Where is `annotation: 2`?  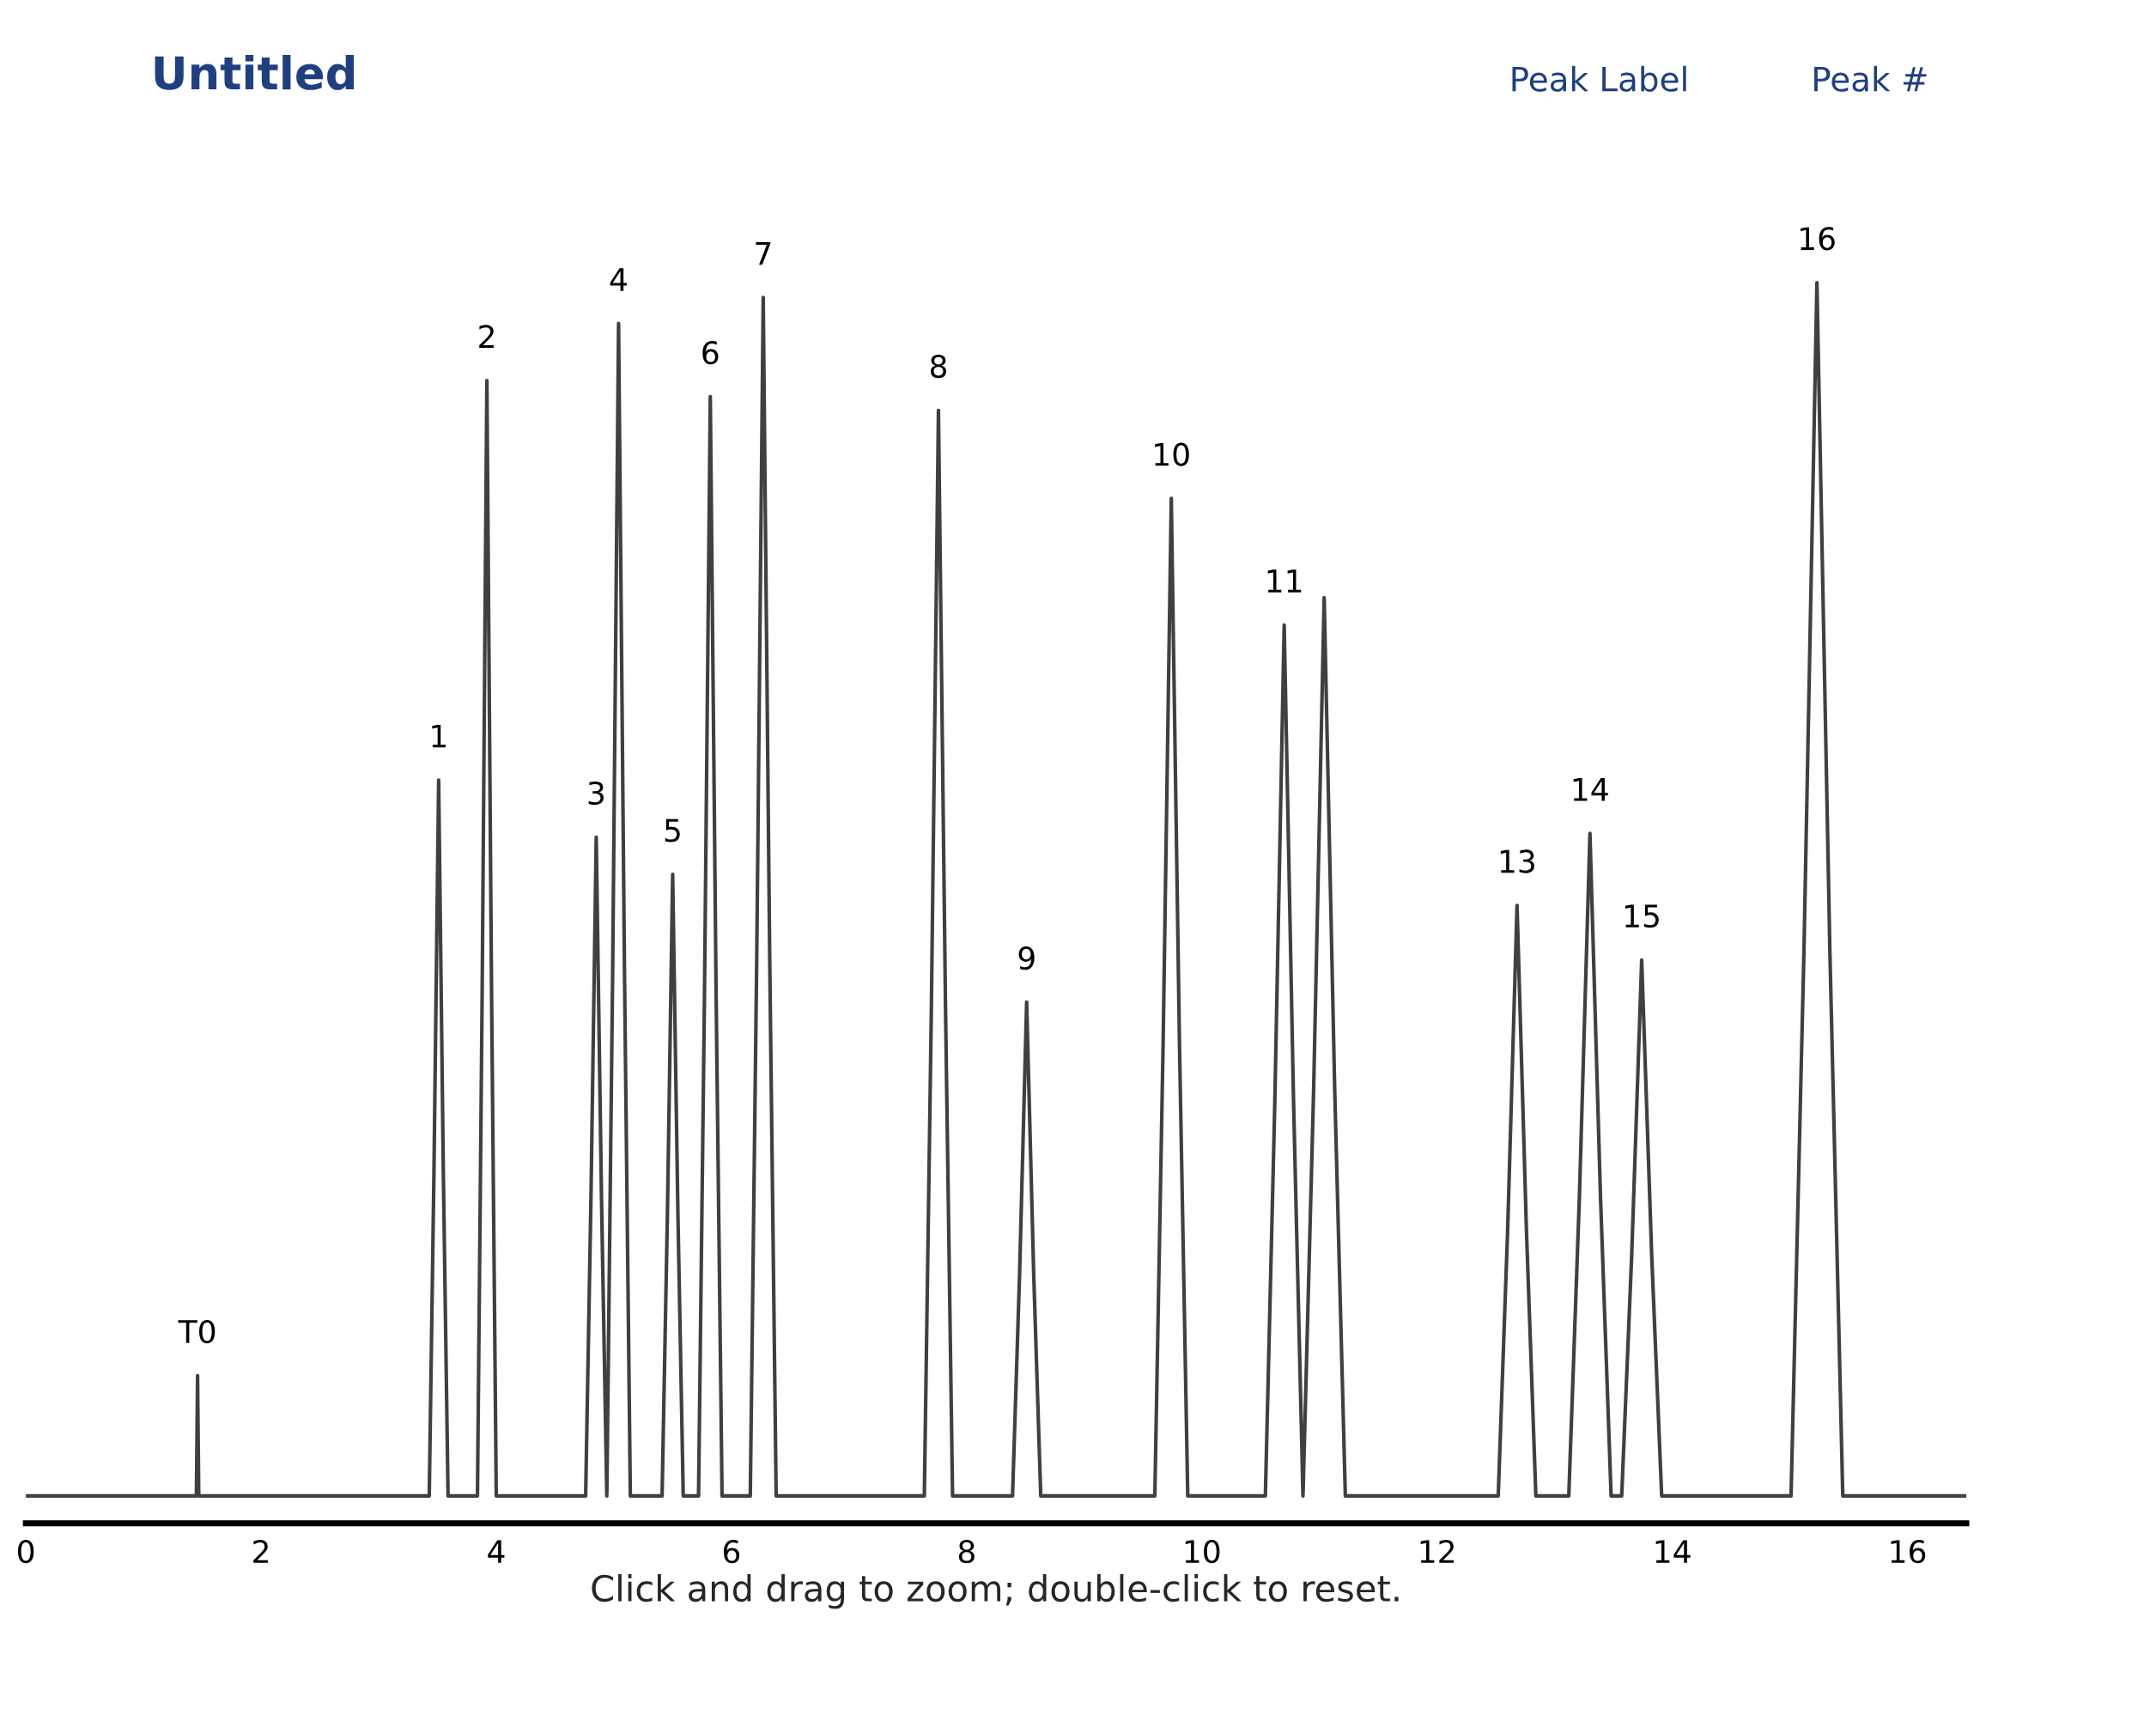 annotation: 2 is located at coordinates (486, 337).